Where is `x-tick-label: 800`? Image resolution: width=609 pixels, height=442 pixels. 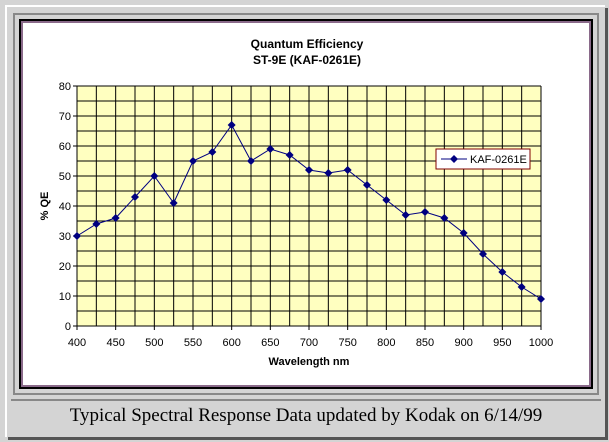
x-tick-label: 800 is located at coordinates (386, 343).